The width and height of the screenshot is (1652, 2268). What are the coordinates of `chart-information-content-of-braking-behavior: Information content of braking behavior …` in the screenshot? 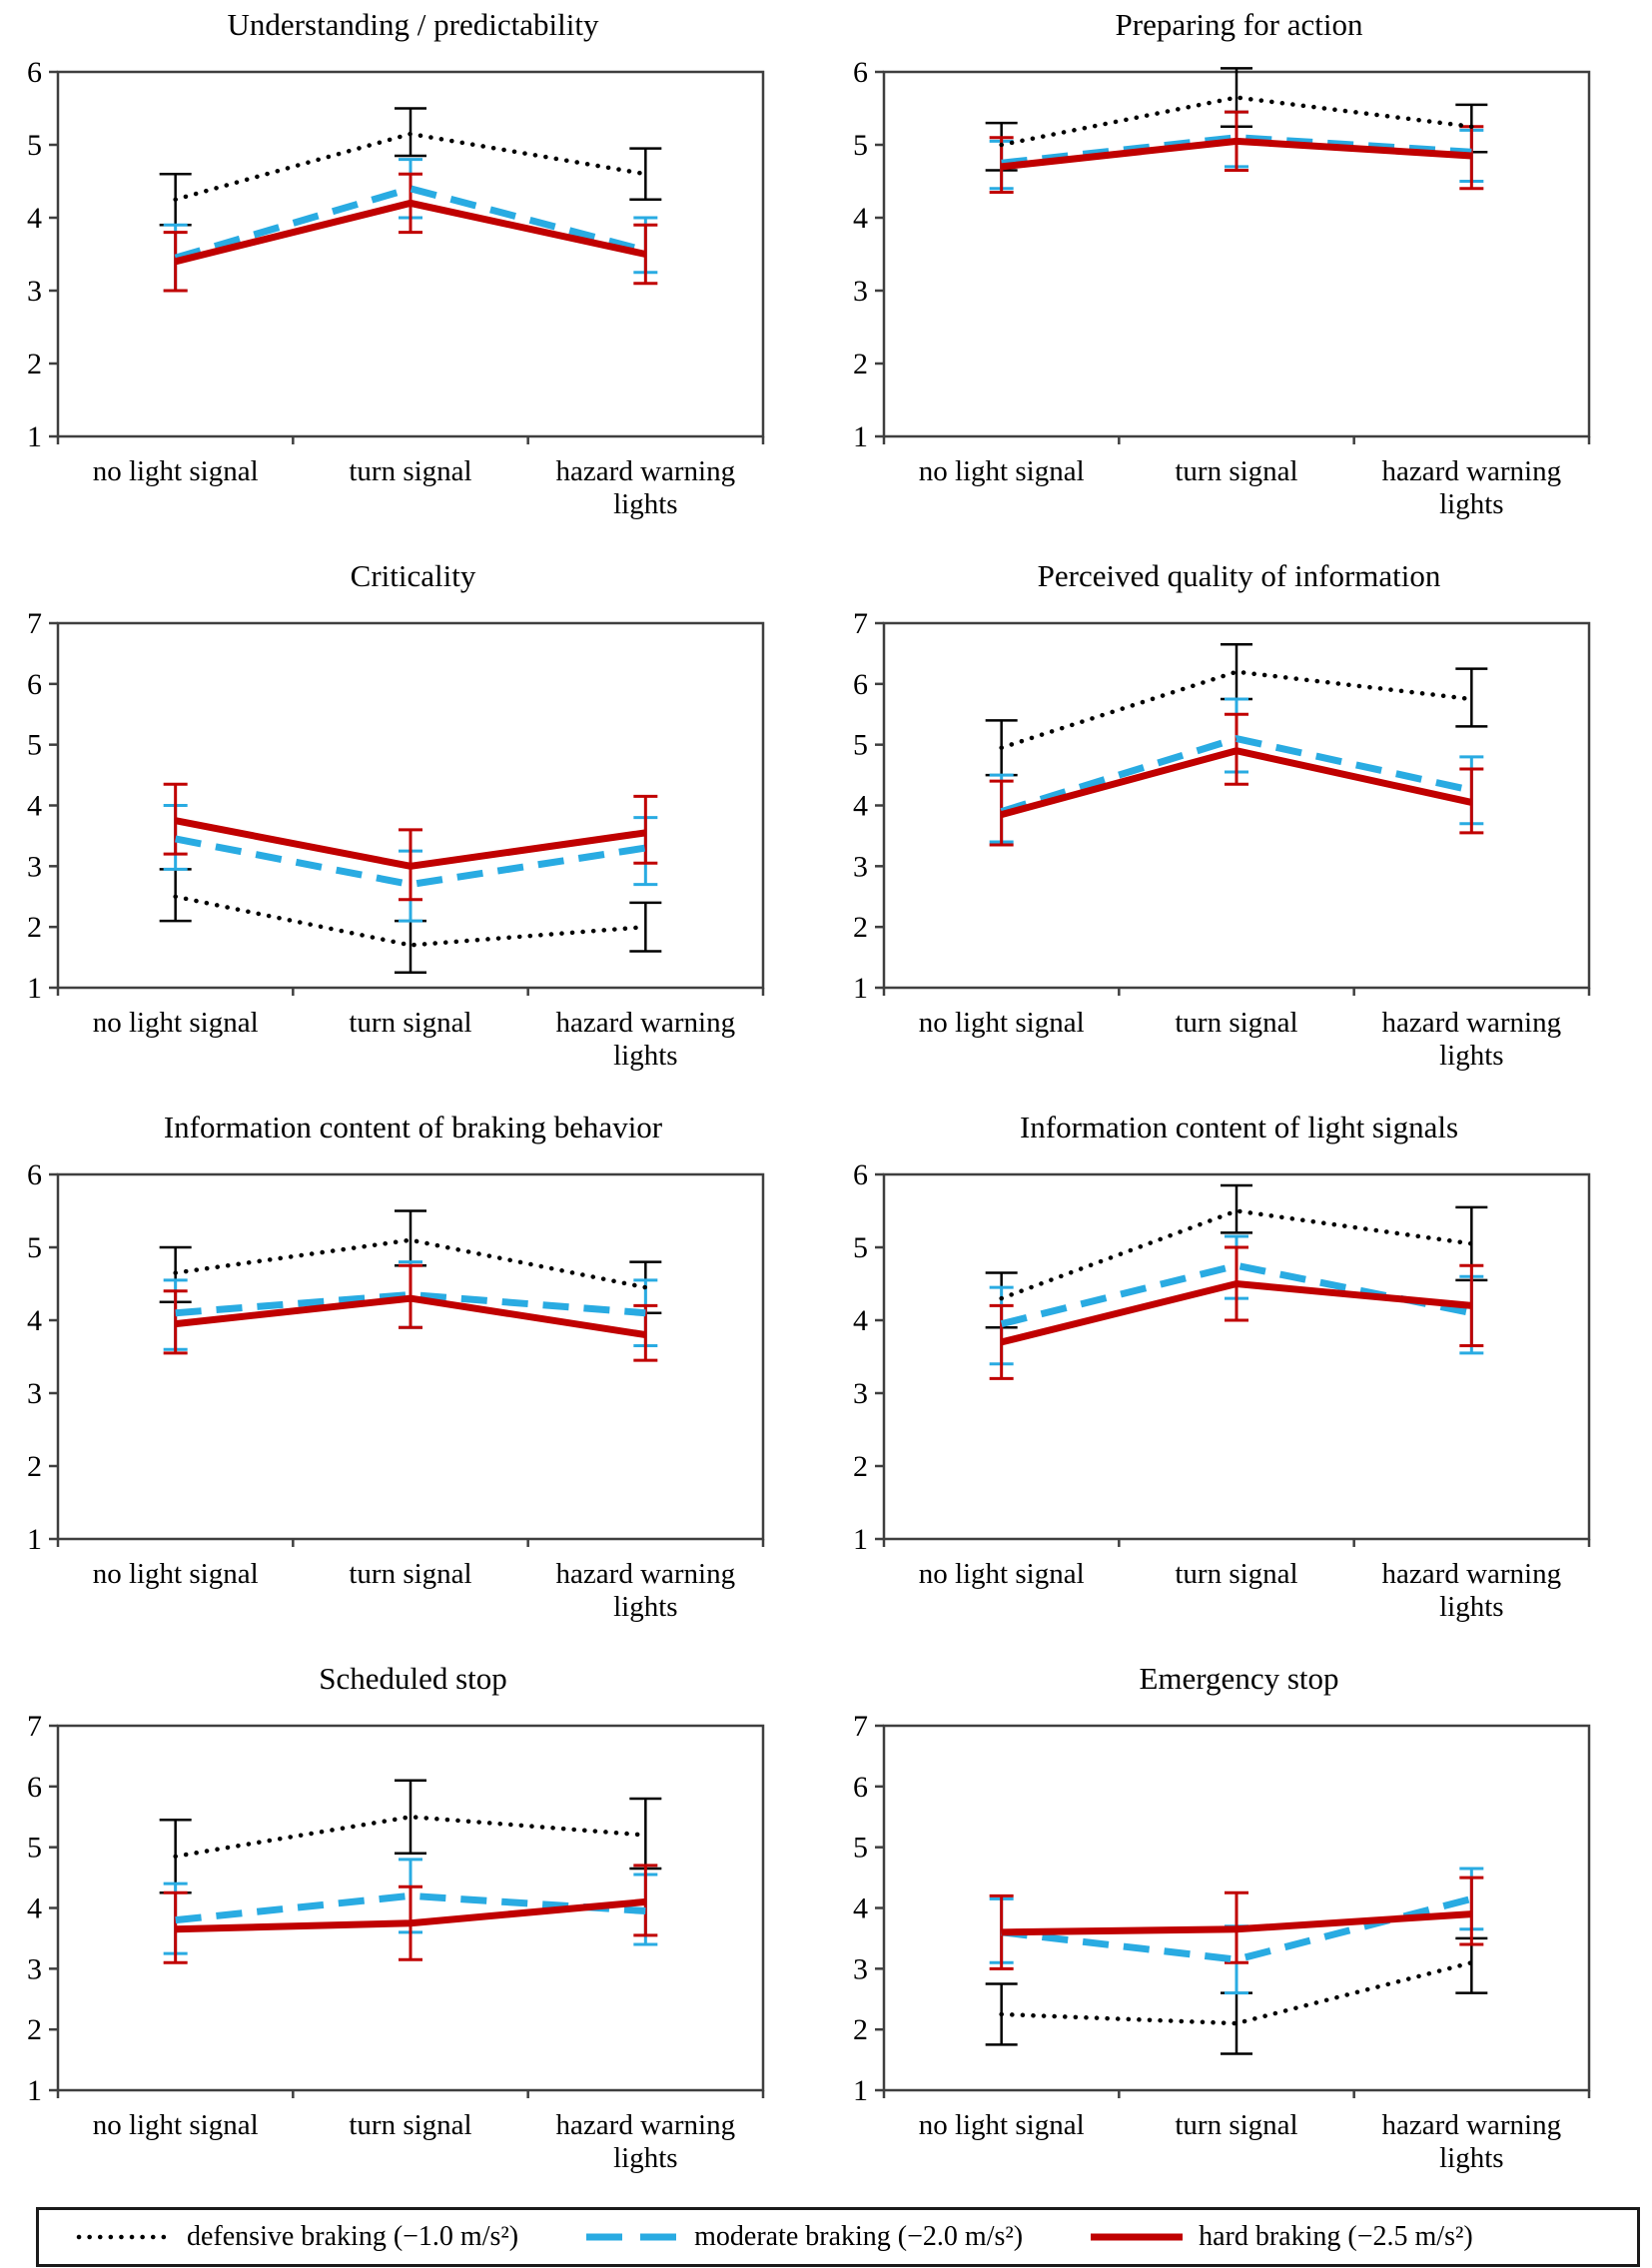 It's located at (413, 1378).